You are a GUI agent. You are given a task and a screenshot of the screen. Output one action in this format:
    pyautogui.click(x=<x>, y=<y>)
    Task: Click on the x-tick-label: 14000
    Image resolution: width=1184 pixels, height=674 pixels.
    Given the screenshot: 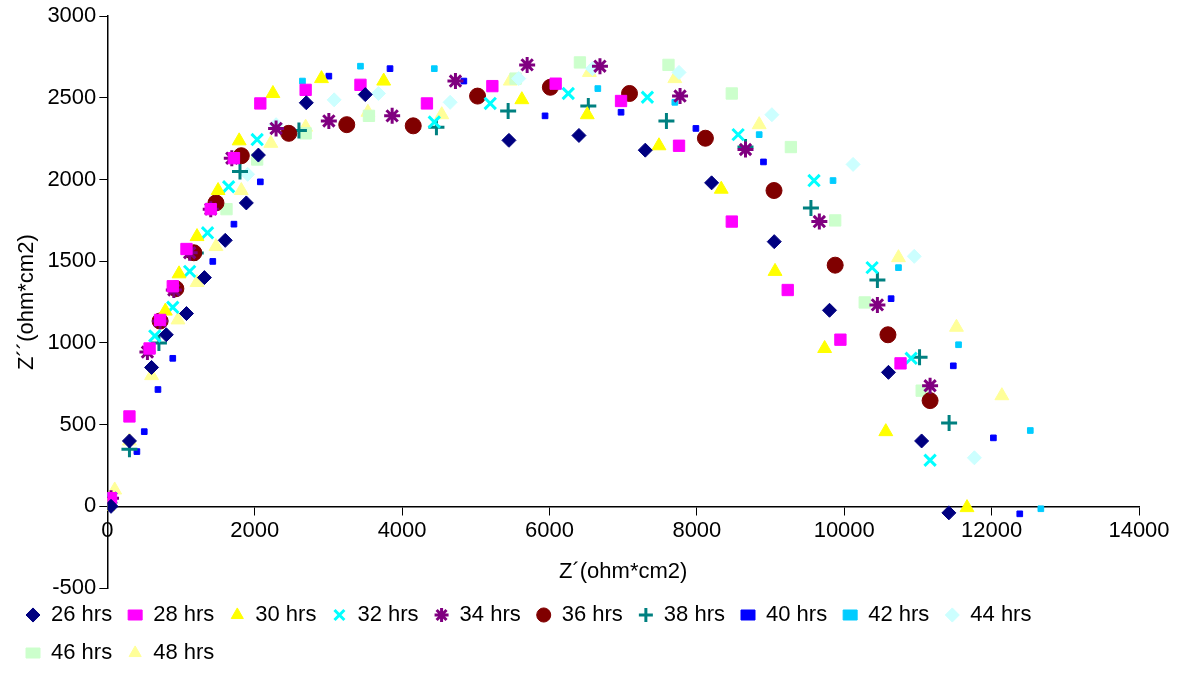 What is the action you would take?
    pyautogui.click(x=1139, y=529)
    